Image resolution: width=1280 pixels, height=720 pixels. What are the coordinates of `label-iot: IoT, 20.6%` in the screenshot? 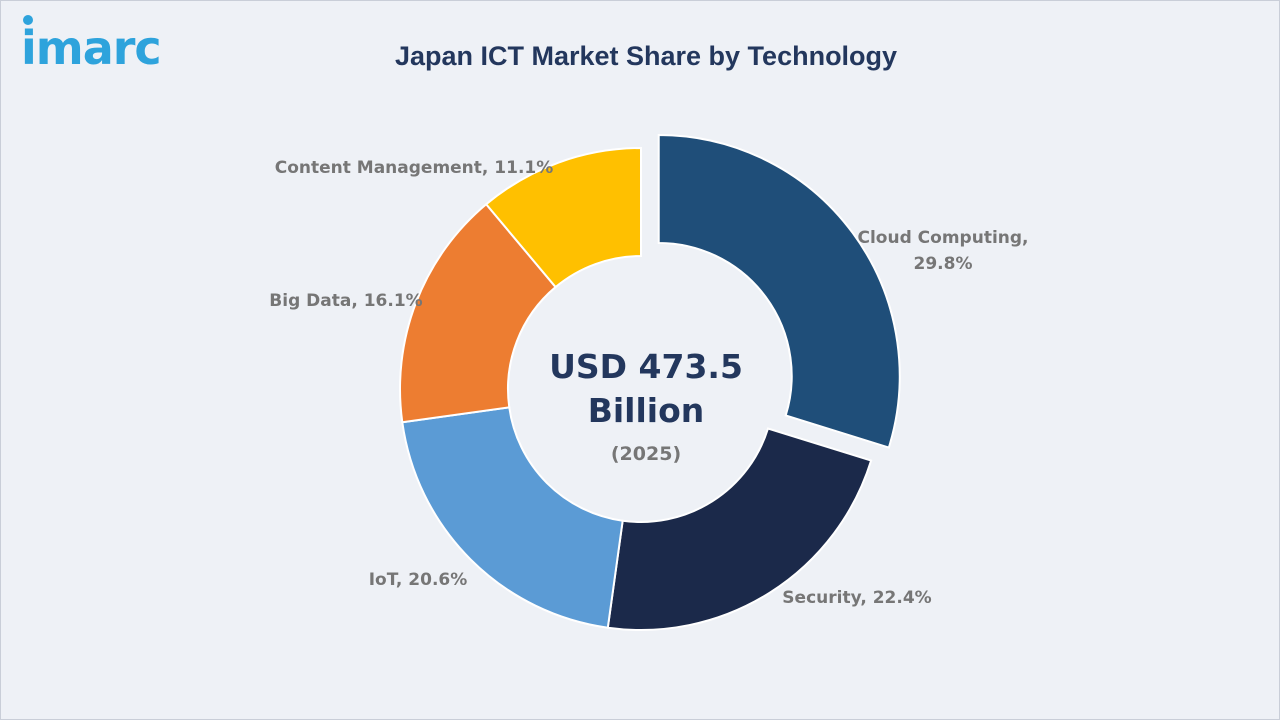 It's located at (418, 580).